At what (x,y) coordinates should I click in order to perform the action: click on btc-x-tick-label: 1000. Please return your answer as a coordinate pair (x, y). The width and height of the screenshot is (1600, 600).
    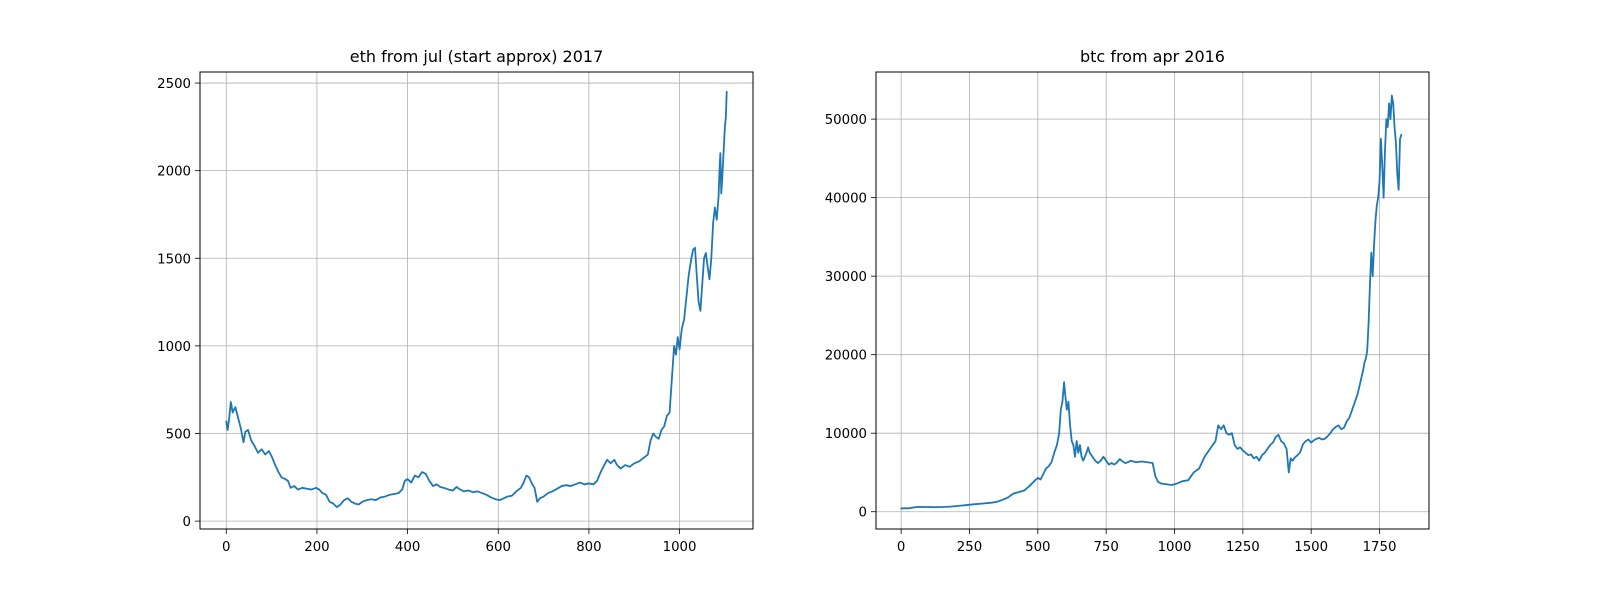
    Looking at the image, I should click on (1175, 547).